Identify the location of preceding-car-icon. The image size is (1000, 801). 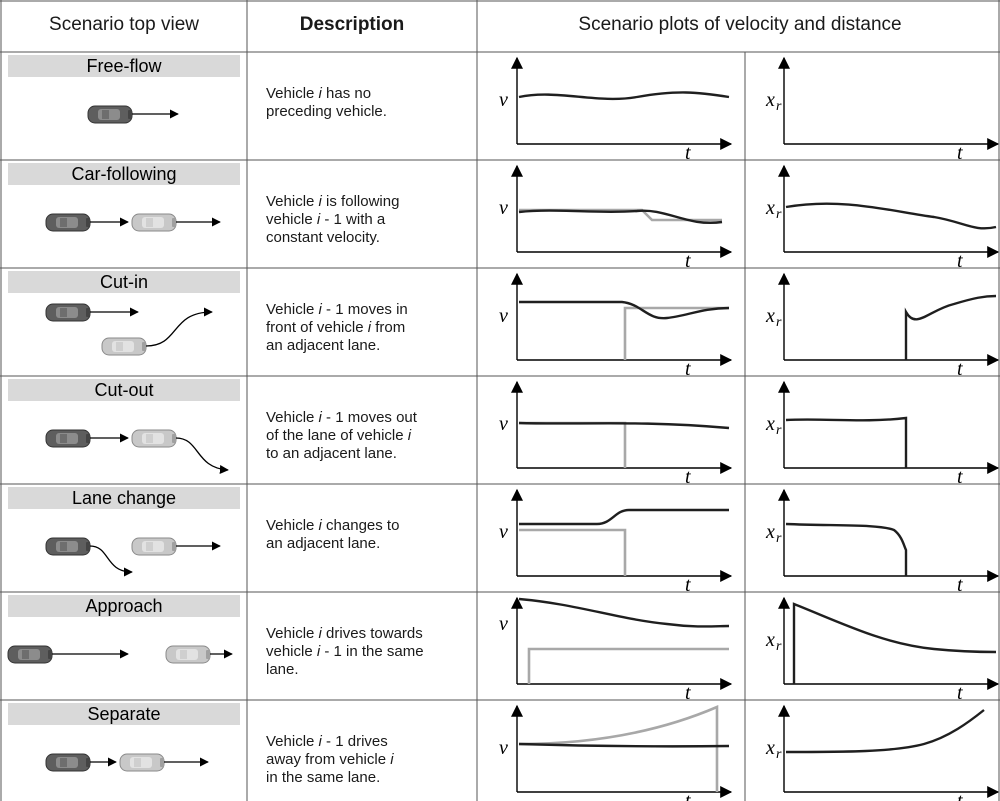
(188, 654).